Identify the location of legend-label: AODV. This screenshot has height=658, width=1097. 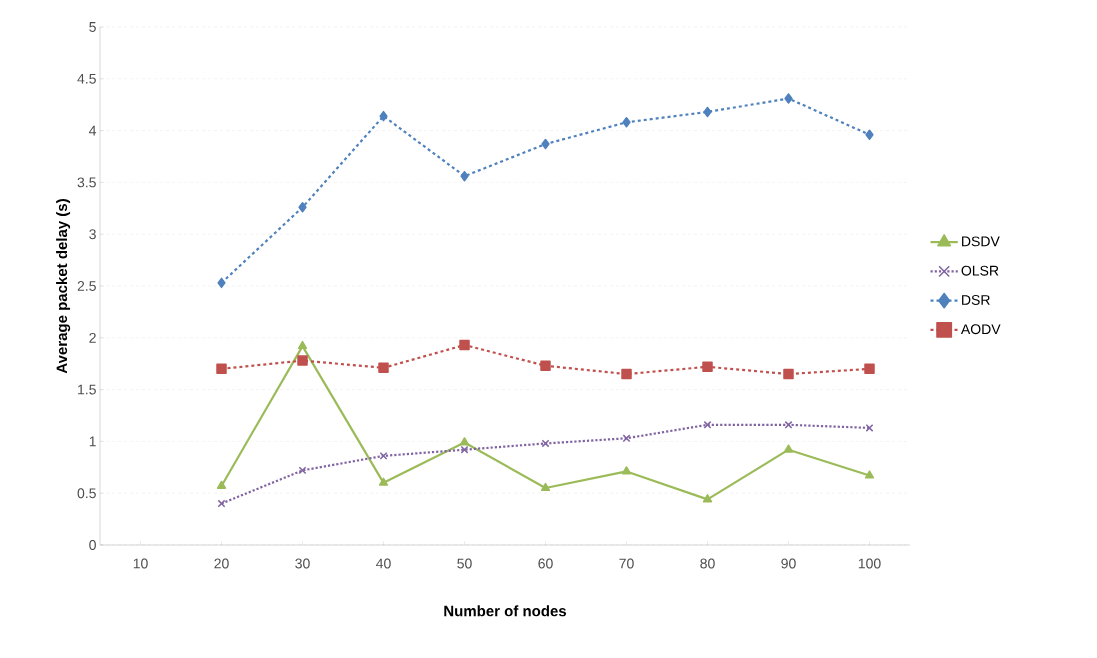
(980, 329).